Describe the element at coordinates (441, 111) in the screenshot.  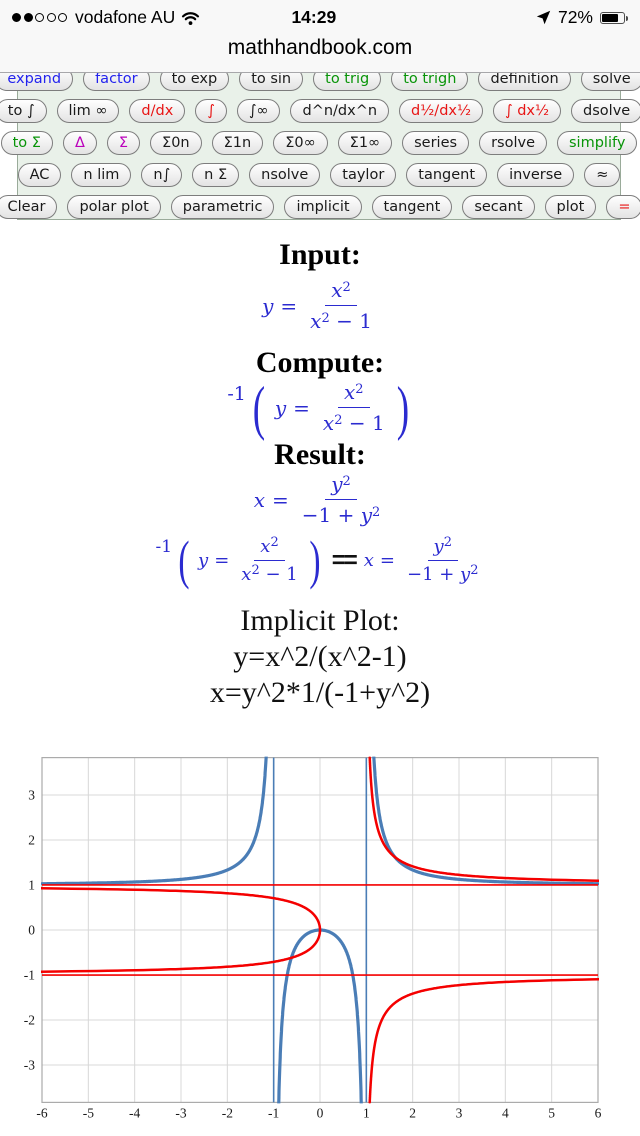
I see `toolbar-button-d-dx-: d½/dx½` at that location.